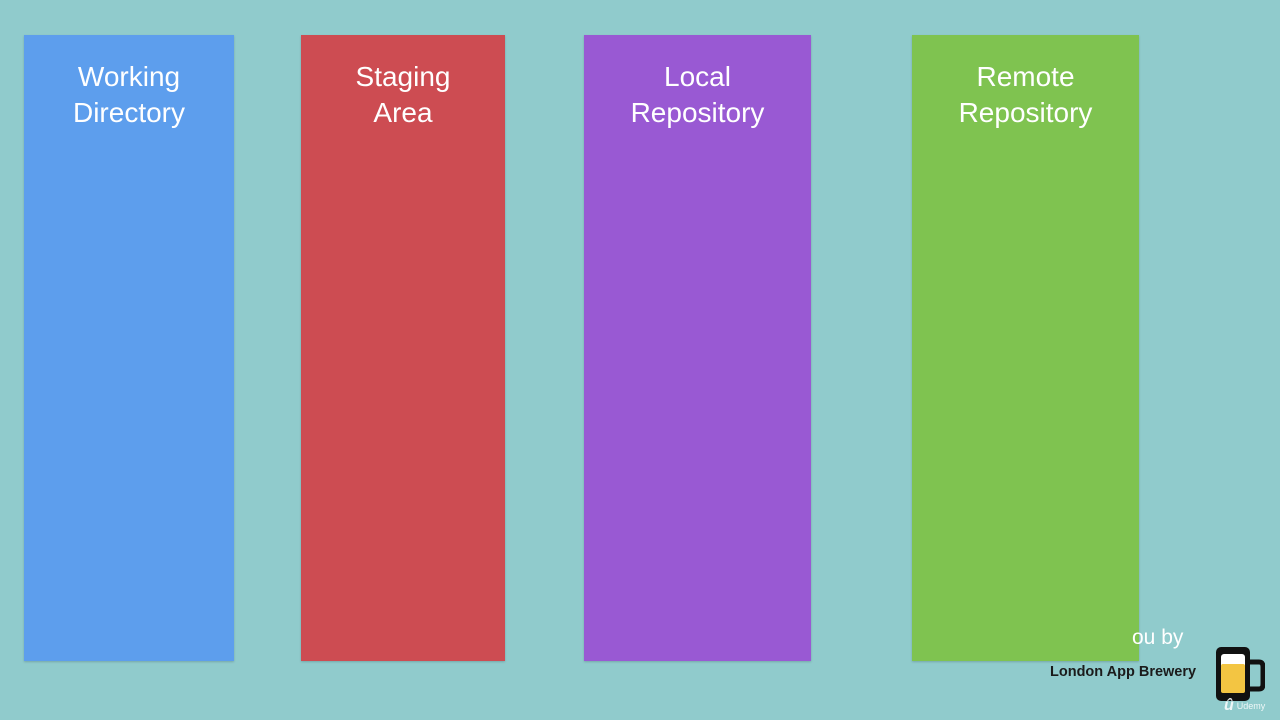 The height and width of the screenshot is (720, 1280). What do you see at coordinates (1251, 706) in the screenshot?
I see `udemy-watermark-text: Udemy` at bounding box center [1251, 706].